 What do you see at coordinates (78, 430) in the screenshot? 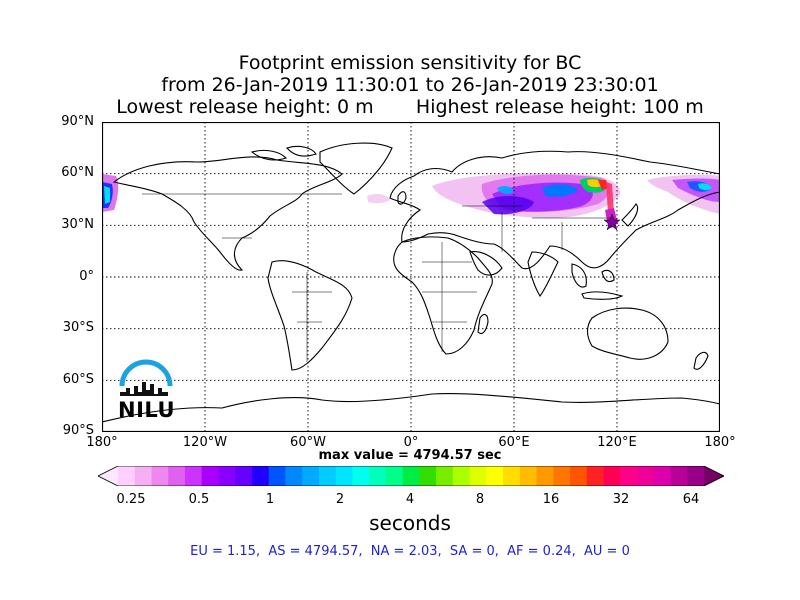
I see `lat-label-90s: 90°S` at bounding box center [78, 430].